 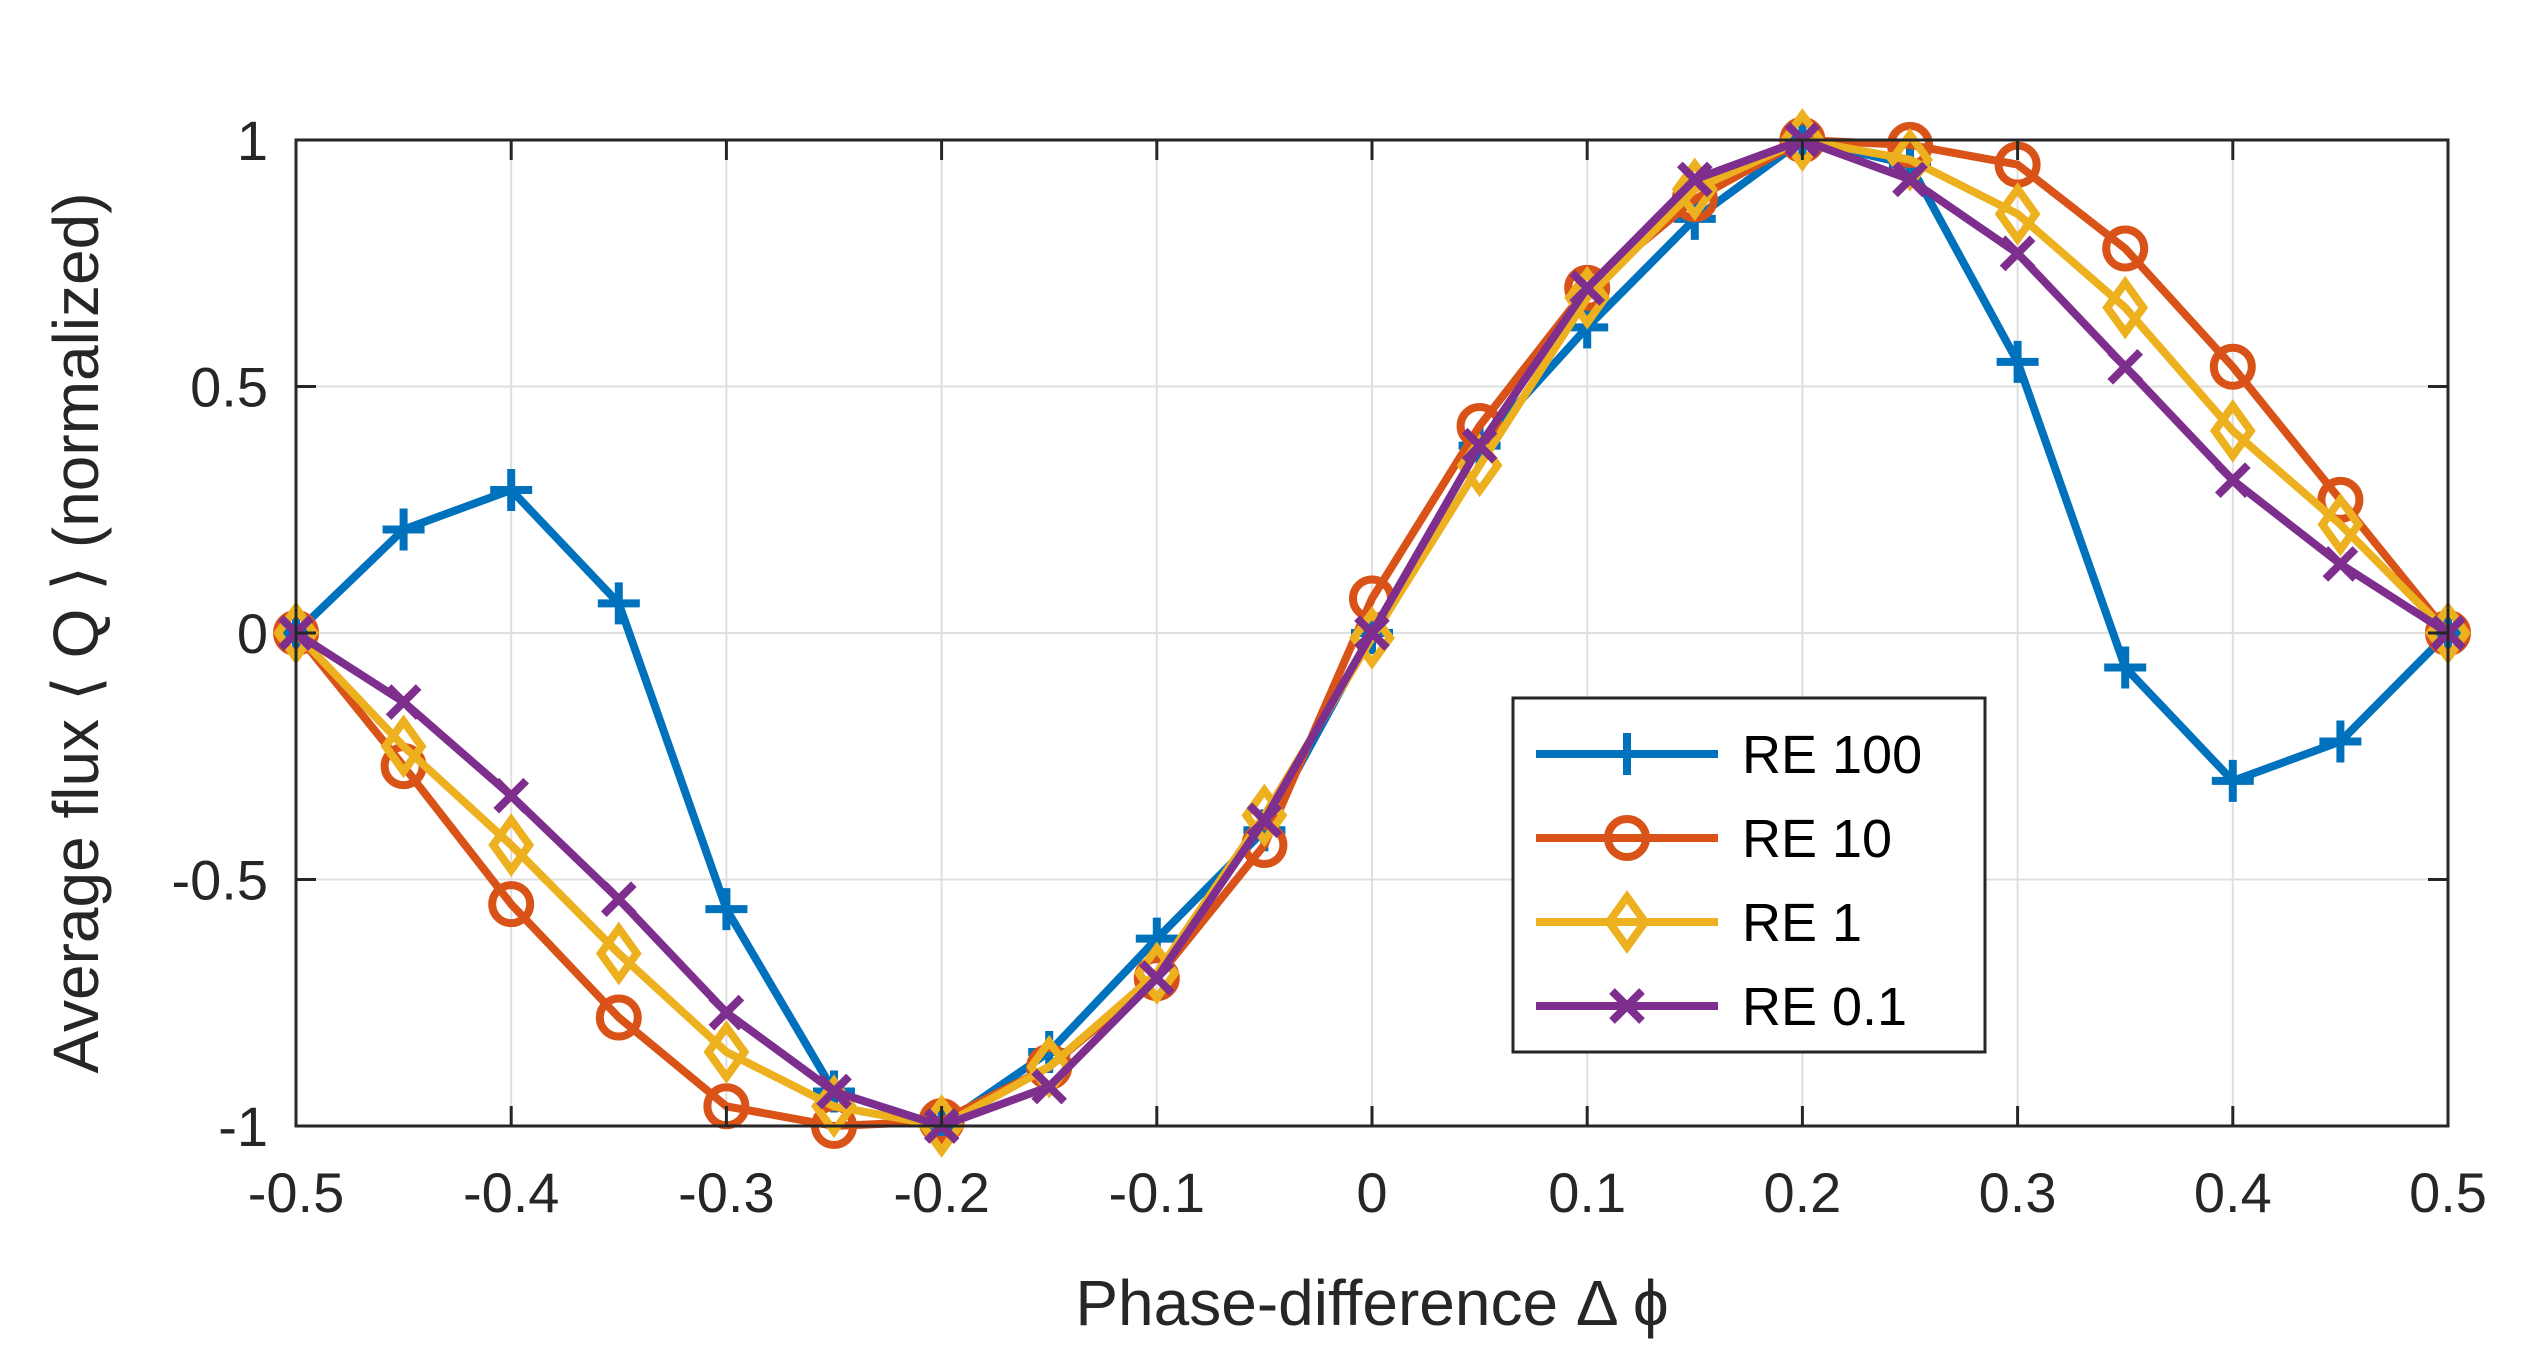 What do you see at coordinates (1824, 1007) in the screenshot?
I see `legend-label: RE 0.1` at bounding box center [1824, 1007].